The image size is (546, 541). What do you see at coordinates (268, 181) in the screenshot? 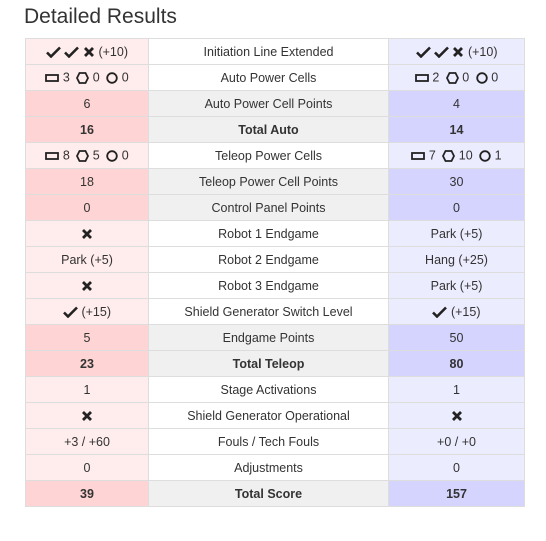
I see `row-label: Teleop Power Cell Points` at bounding box center [268, 181].